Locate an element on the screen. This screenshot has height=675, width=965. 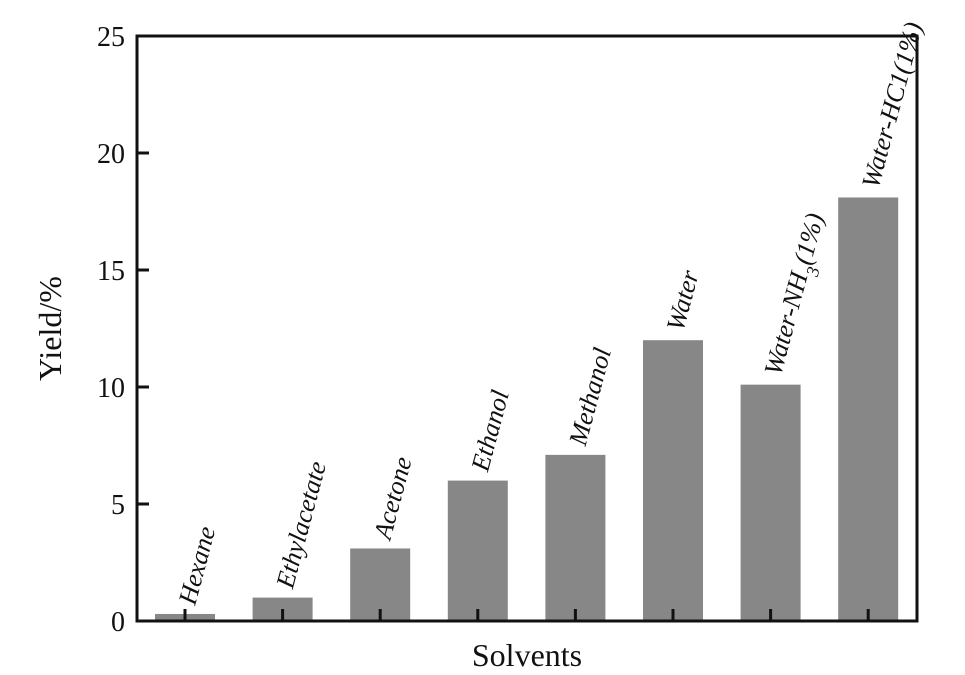
y-tick-label: 0 is located at coordinates (118, 622).